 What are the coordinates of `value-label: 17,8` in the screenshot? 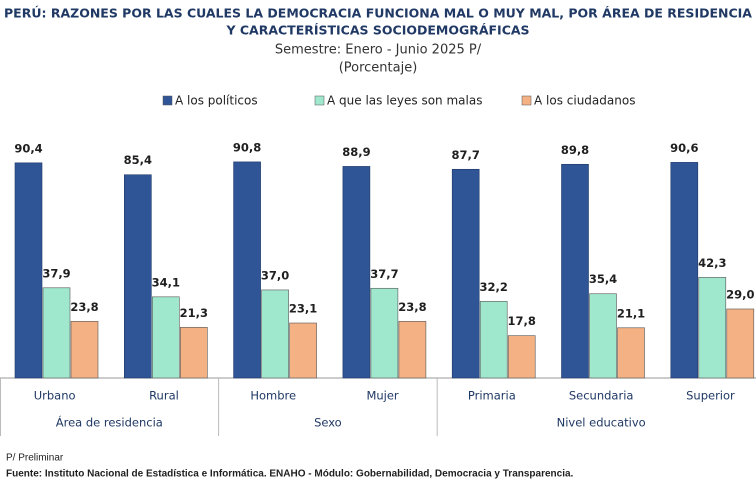 It's located at (522, 321).